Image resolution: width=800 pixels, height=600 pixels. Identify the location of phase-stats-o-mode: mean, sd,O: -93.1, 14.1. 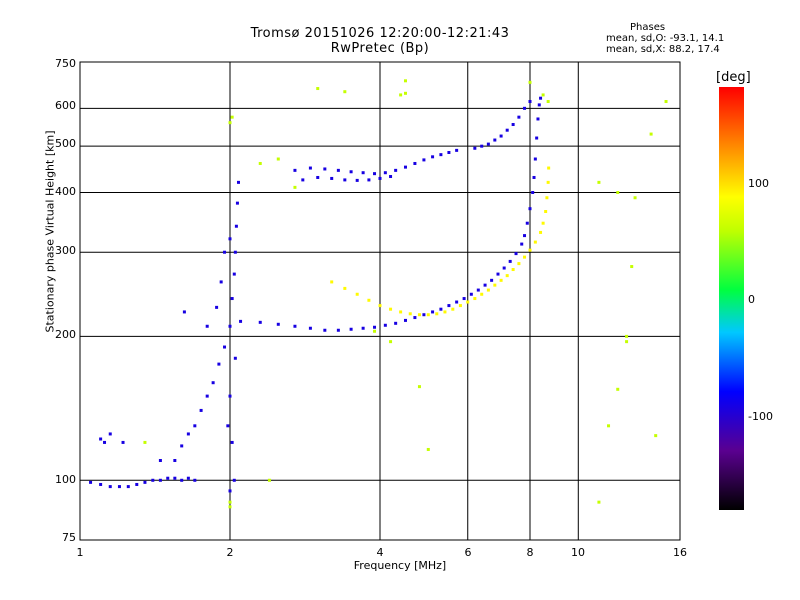
(665, 38).